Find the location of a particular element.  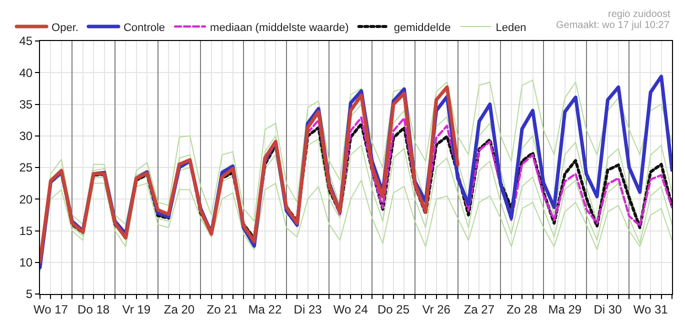

y-tick-label: 10 is located at coordinates (26, 263).